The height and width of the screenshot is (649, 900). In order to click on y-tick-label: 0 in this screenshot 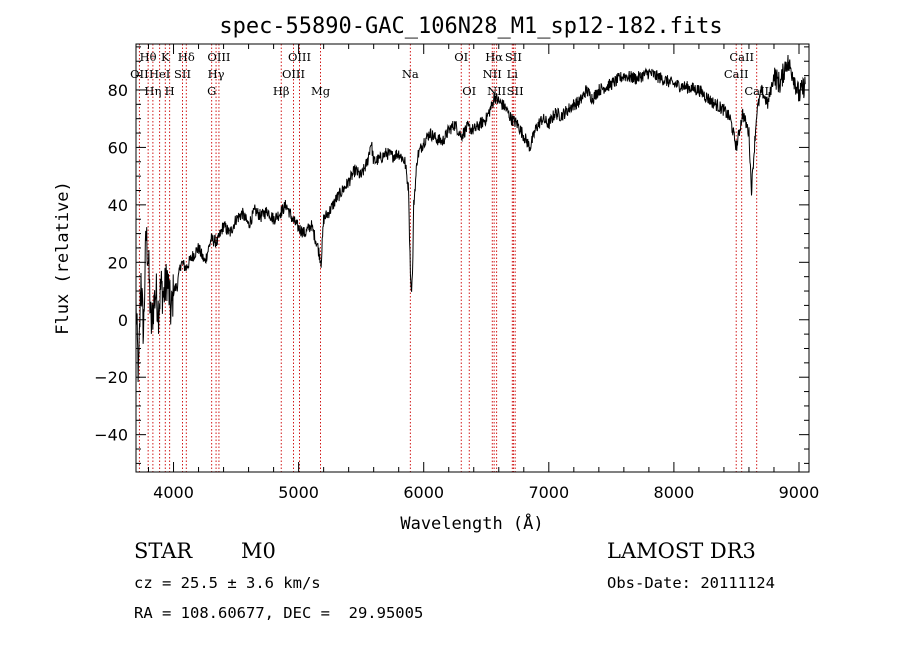, I will do `click(123, 320)`.